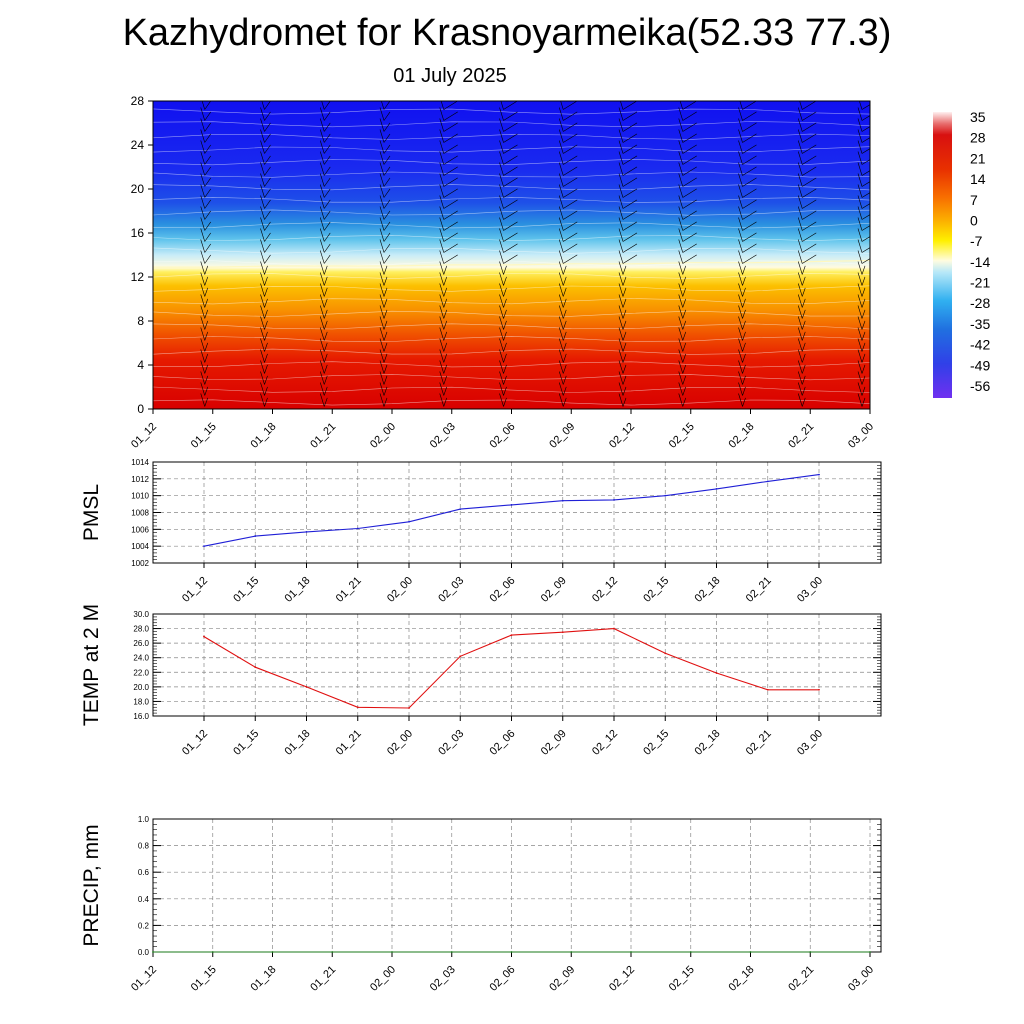 The height and width of the screenshot is (1024, 1024). What do you see at coordinates (264, 436) in the screenshot?
I see `xs-xtick-label: 01_18` at bounding box center [264, 436].